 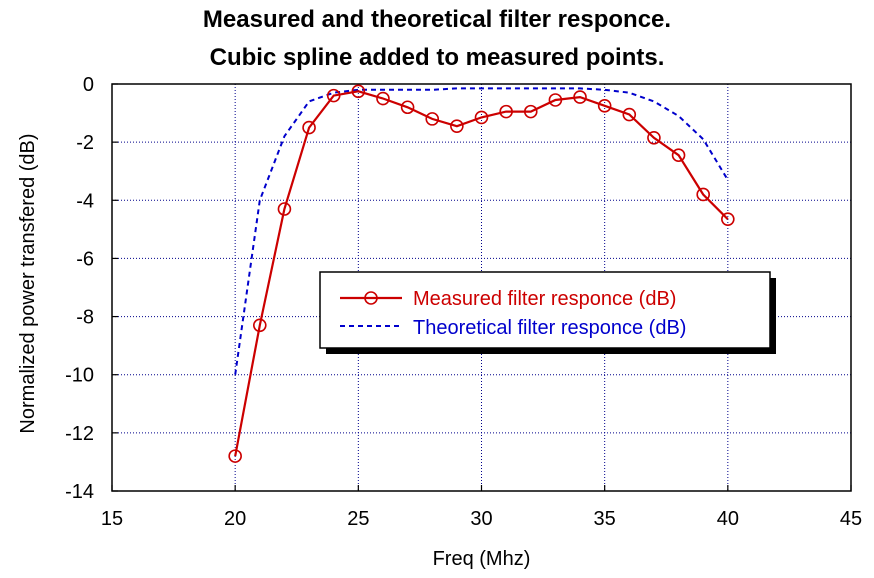 What do you see at coordinates (605, 519) in the screenshot?
I see `x-tick-label: 35` at bounding box center [605, 519].